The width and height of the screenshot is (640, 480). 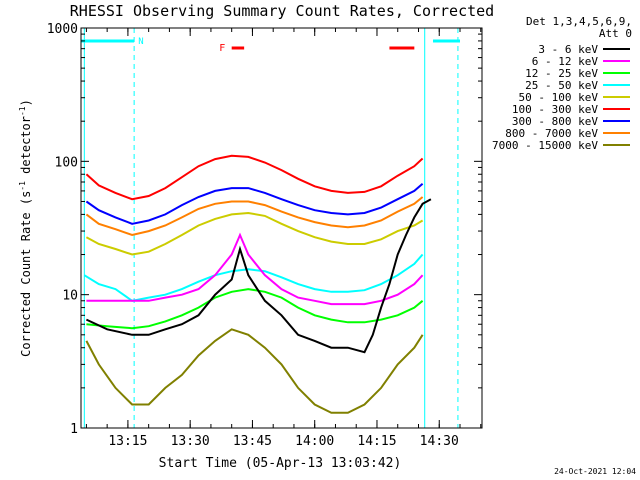 What do you see at coordinates (561, 73) in the screenshot?
I see `legend-label-2: 12 - 25 keV` at bounding box center [561, 73].